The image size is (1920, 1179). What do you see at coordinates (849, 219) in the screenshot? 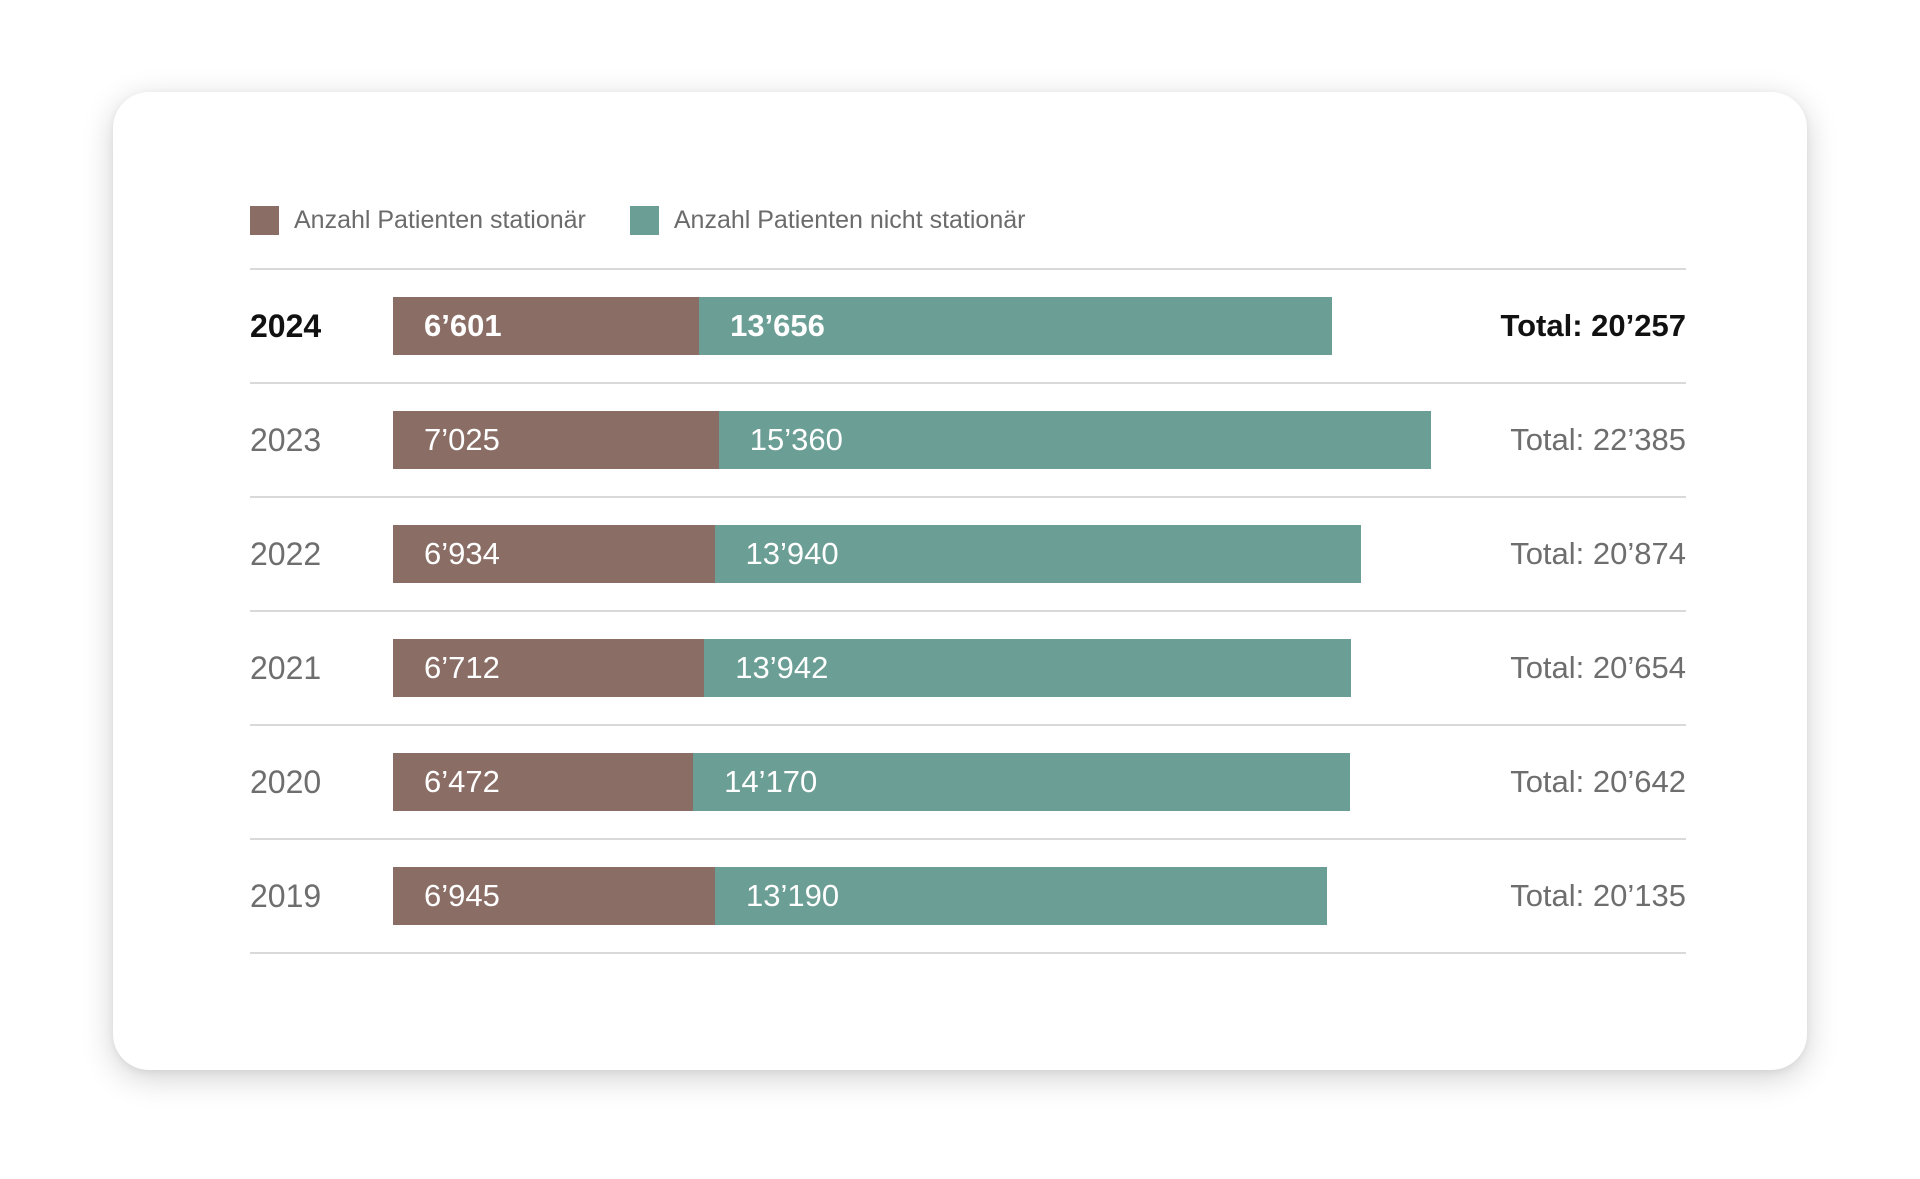
I see `legend-label-nicht-stationaer: Anzahl Patienten nicht stationär` at bounding box center [849, 219].